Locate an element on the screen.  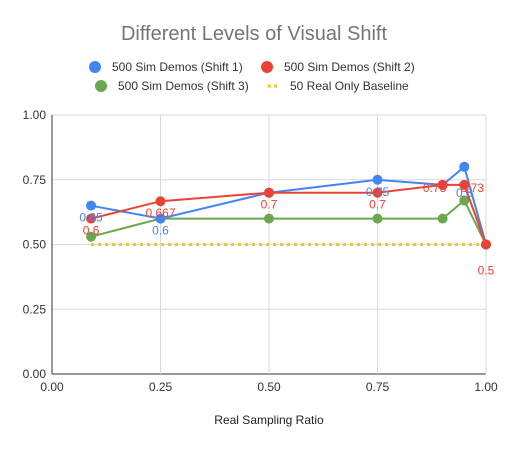
x-tick-label: 0.75 is located at coordinates (378, 387).